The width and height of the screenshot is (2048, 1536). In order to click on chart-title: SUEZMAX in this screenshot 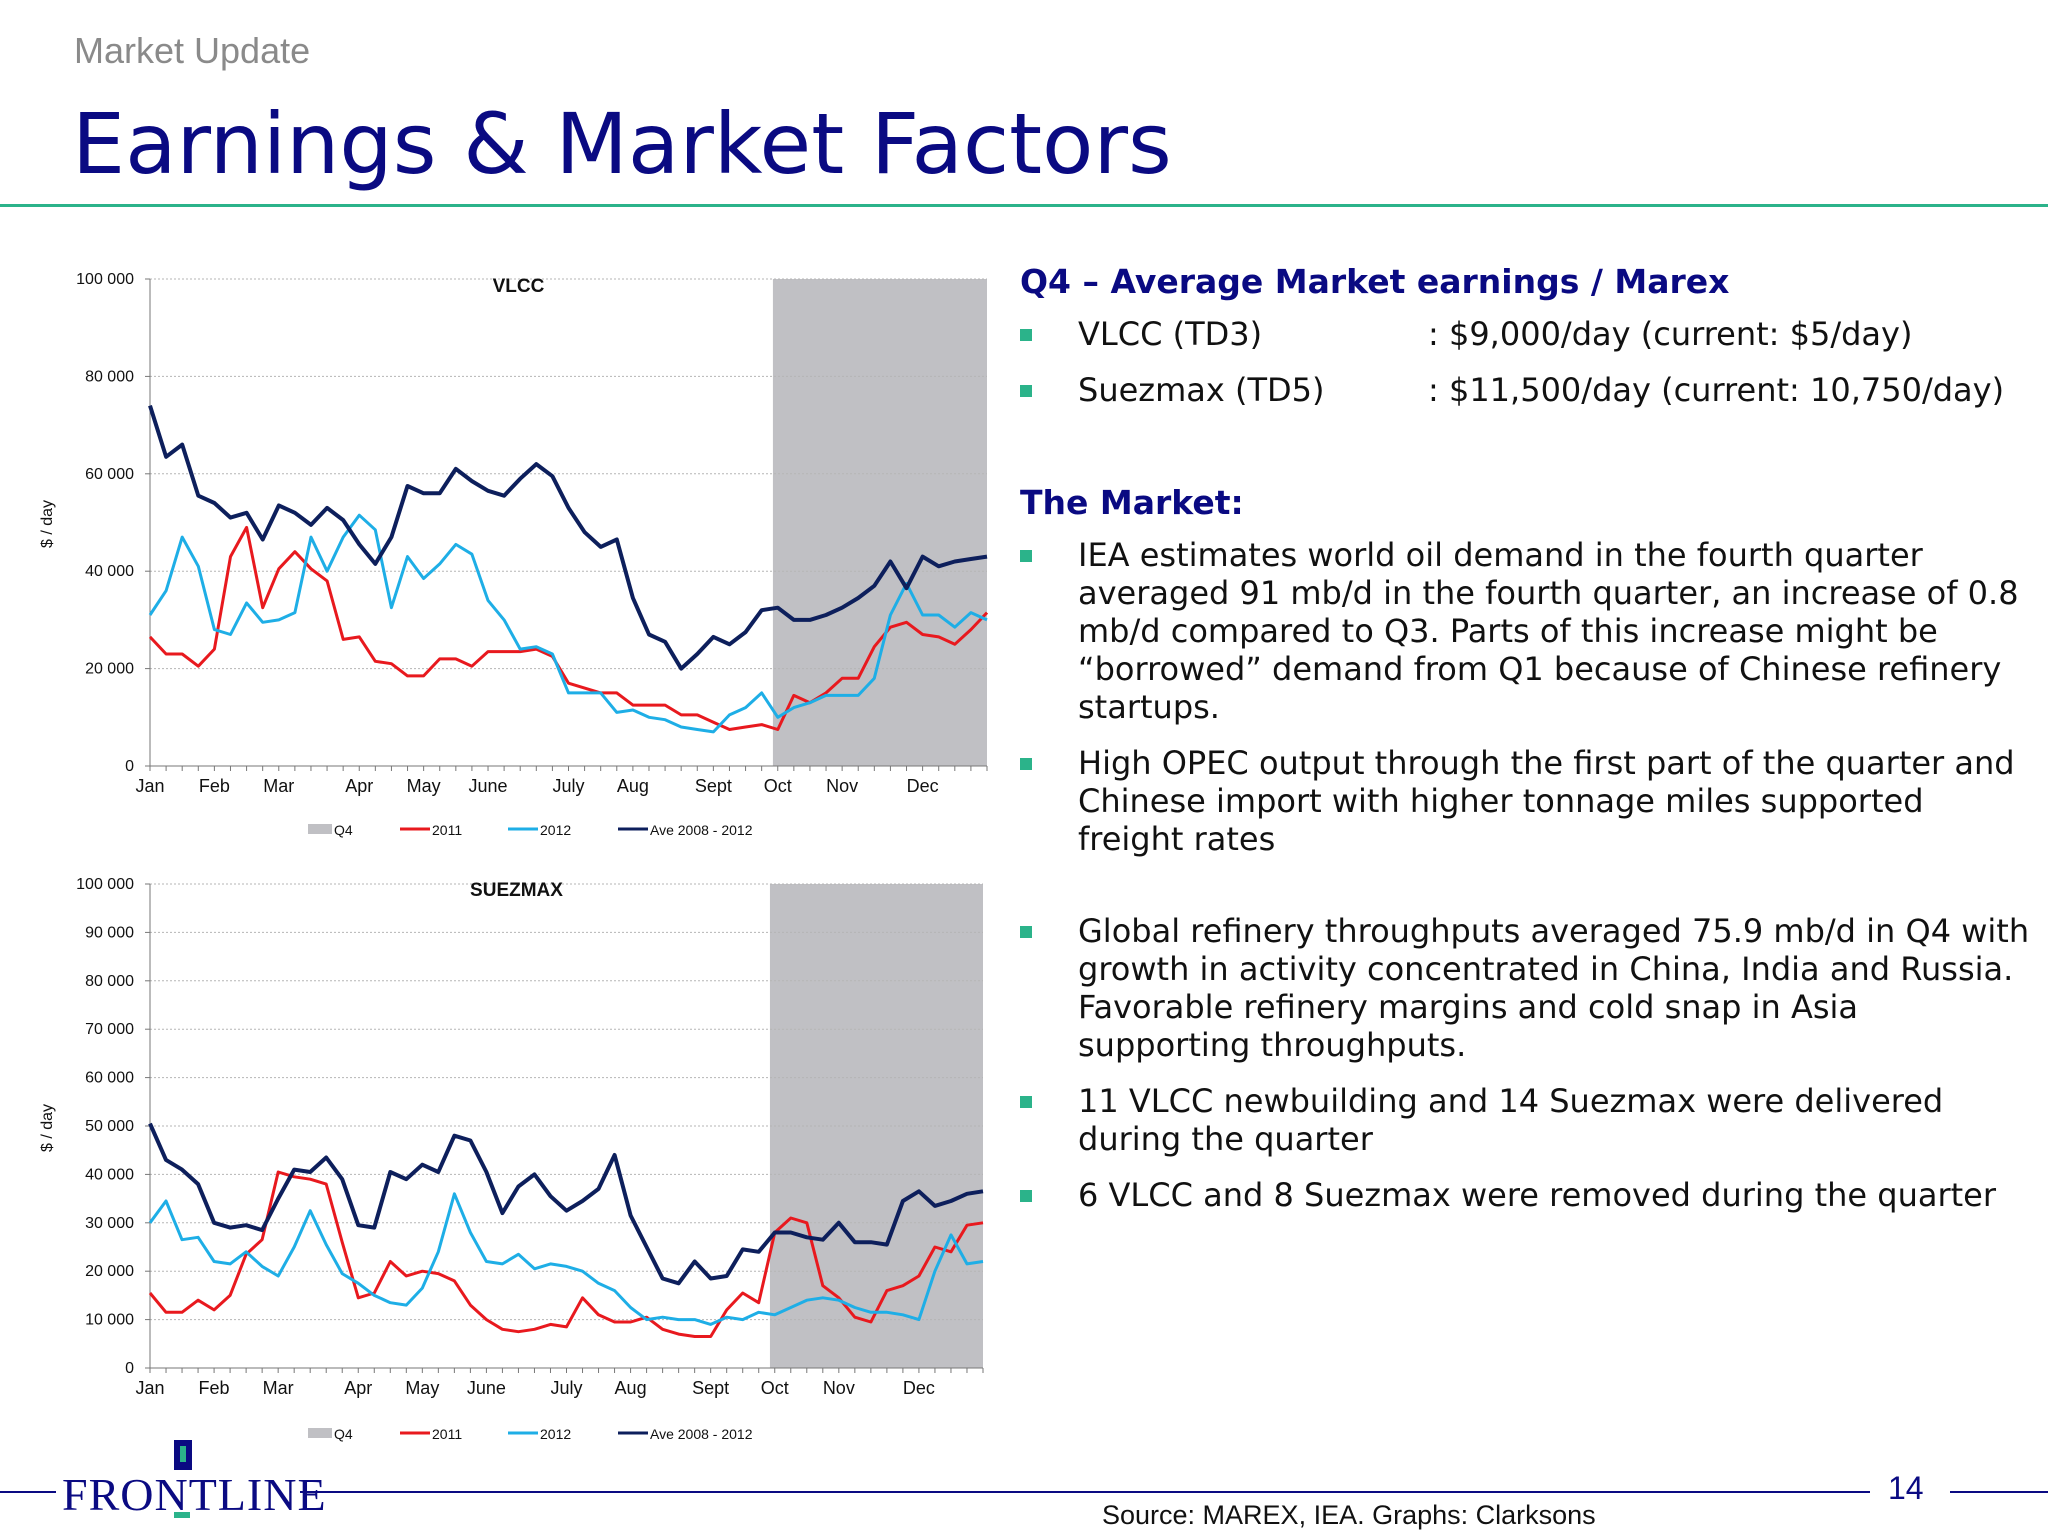, I will do `click(516, 890)`.